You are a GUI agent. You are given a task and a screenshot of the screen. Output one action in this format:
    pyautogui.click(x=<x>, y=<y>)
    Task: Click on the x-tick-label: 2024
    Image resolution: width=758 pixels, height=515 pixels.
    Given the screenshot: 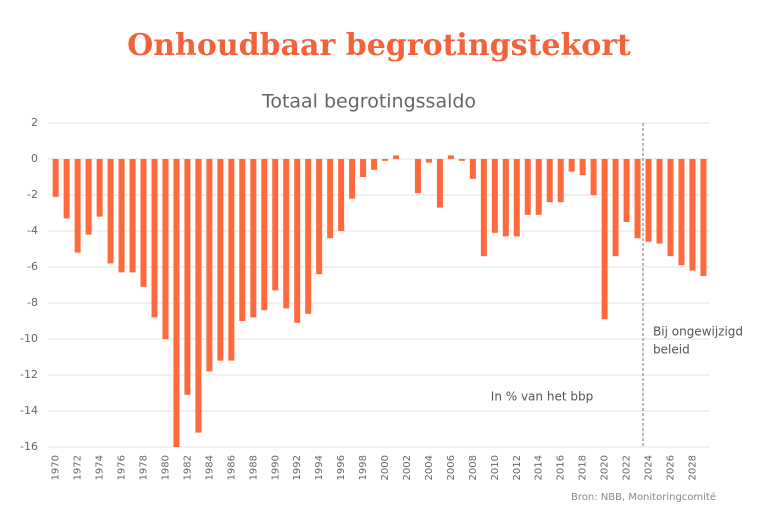 What is the action you would take?
    pyautogui.click(x=649, y=467)
    